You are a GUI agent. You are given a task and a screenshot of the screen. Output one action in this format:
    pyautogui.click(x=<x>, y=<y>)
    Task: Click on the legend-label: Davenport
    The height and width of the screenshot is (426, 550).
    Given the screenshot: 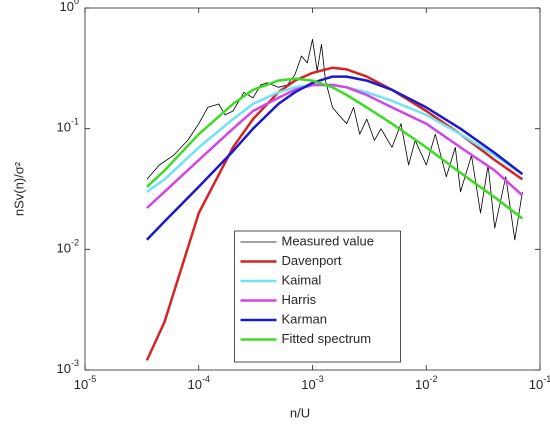 What is the action you would take?
    pyautogui.click(x=312, y=260)
    